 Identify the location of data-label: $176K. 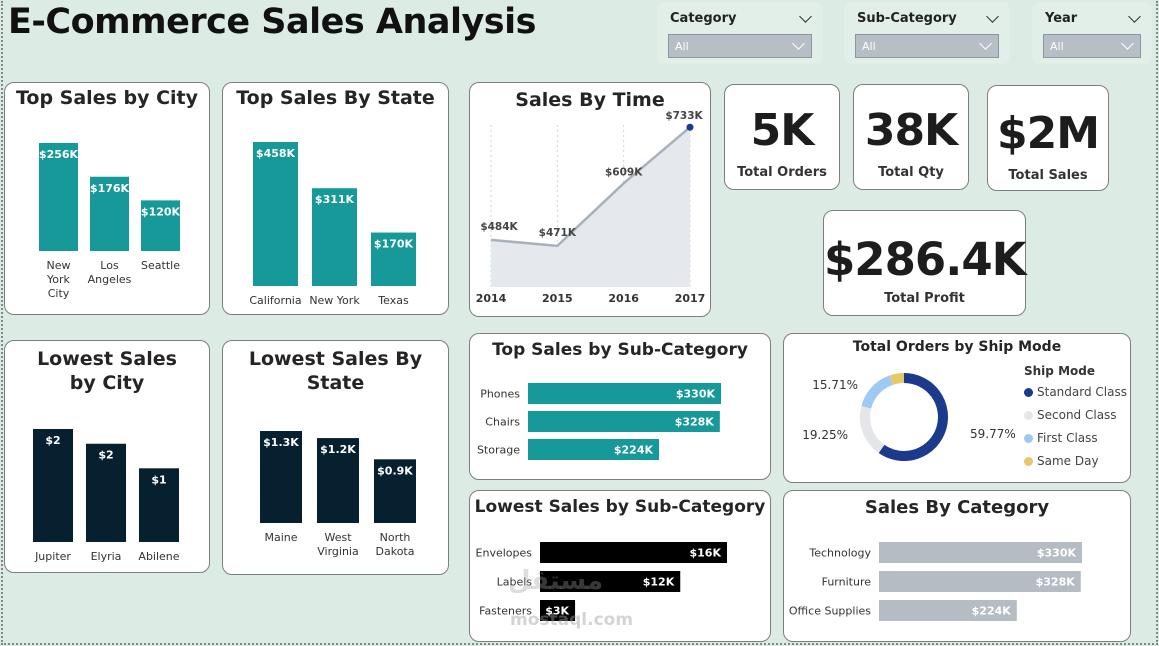
(110, 188).